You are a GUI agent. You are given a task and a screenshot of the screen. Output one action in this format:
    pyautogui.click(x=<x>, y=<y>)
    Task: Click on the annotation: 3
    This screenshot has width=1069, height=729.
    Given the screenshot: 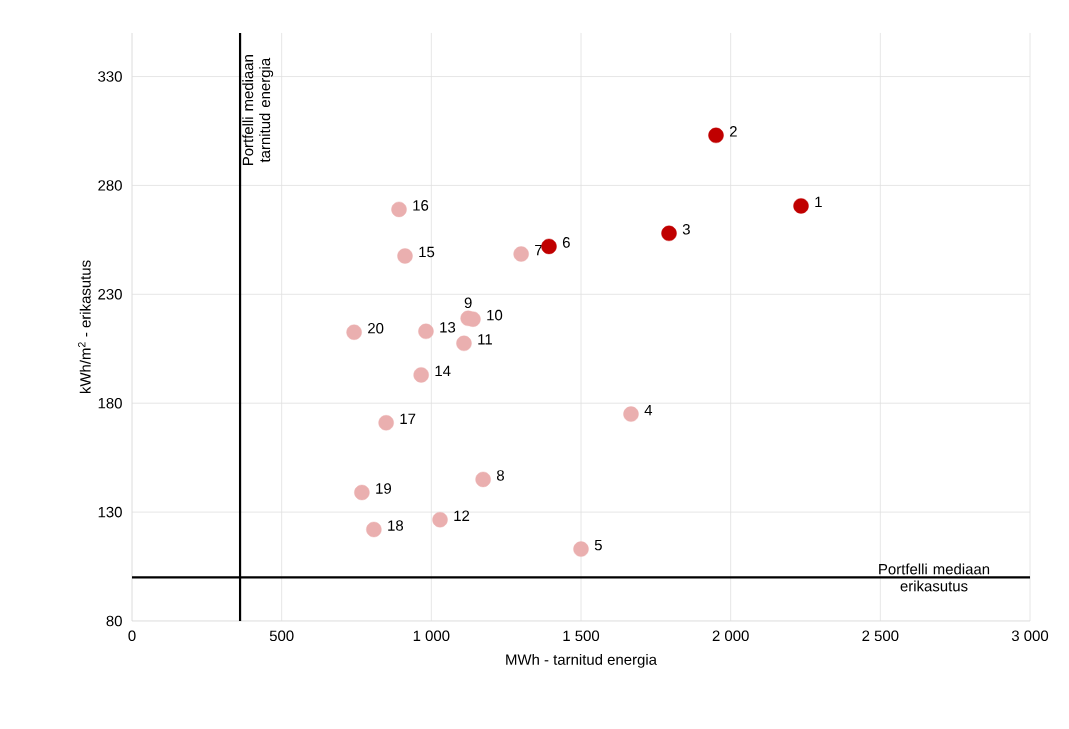 What is the action you would take?
    pyautogui.click(x=686, y=229)
    